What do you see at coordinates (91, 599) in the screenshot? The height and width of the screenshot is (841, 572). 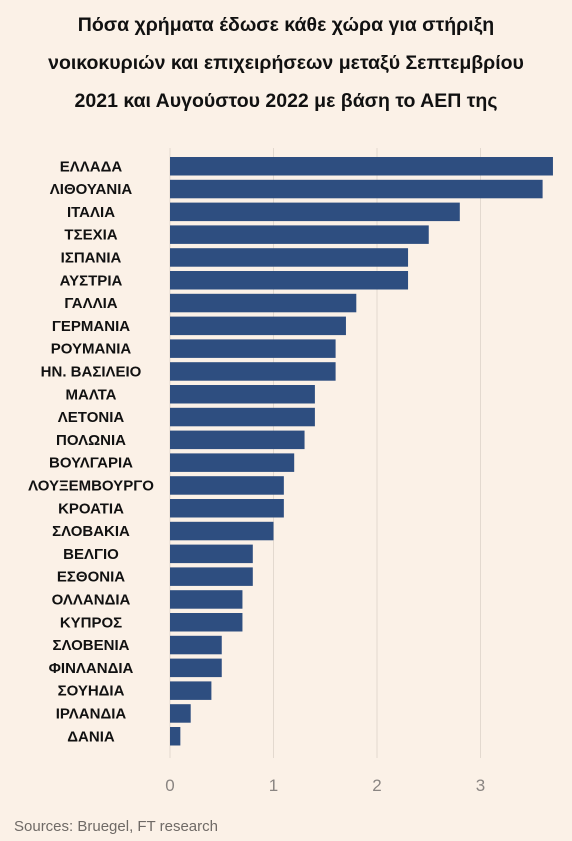 I see `category-label: ΟΛΛΑΝΔΙΑ` at bounding box center [91, 599].